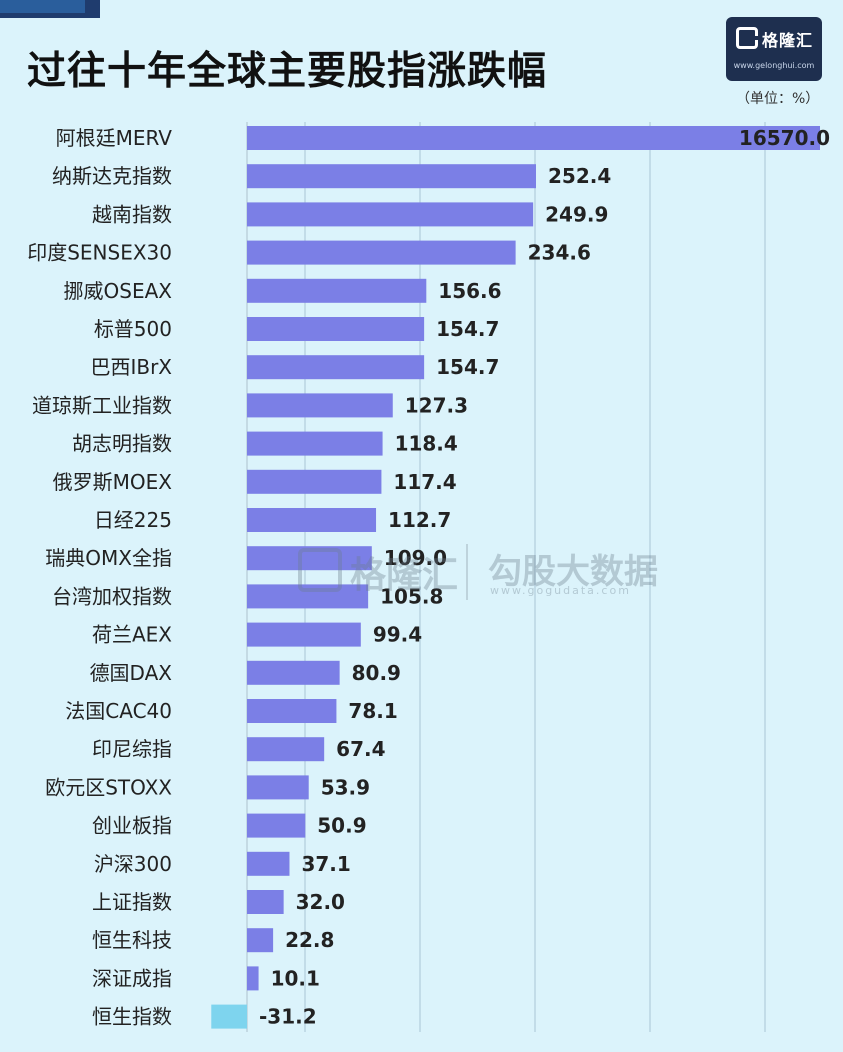  Describe the element at coordinates (118, 711) in the screenshot. I see `category-label: 法国CAC40` at that location.